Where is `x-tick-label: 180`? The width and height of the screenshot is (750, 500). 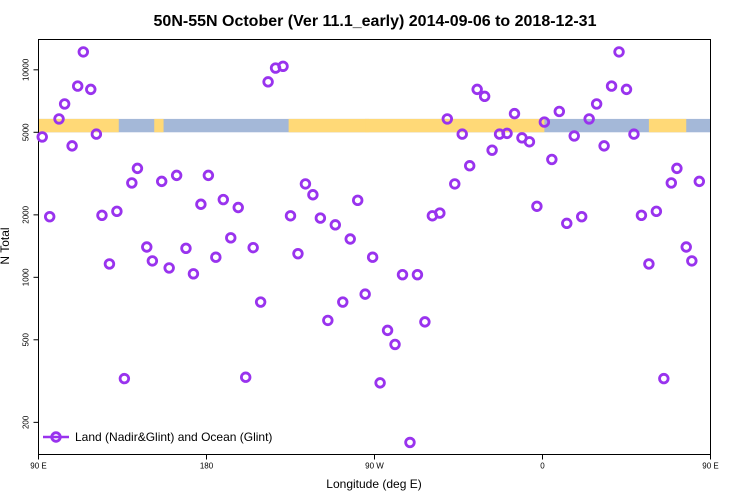
x-tick-label: 180 is located at coordinates (207, 466).